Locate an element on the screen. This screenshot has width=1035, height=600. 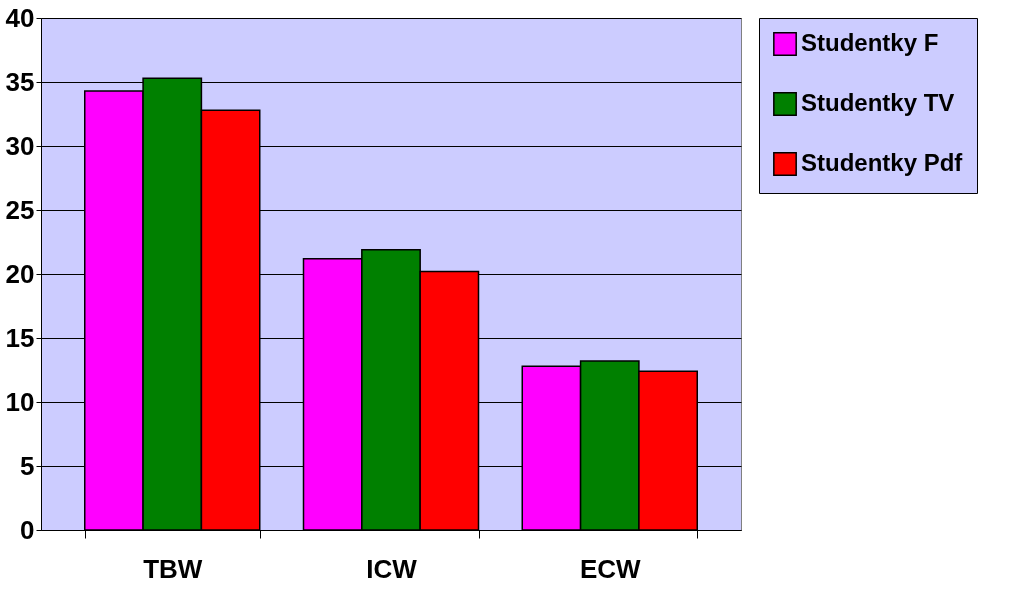
y-tick-label: 15 is located at coordinates (20, 337).